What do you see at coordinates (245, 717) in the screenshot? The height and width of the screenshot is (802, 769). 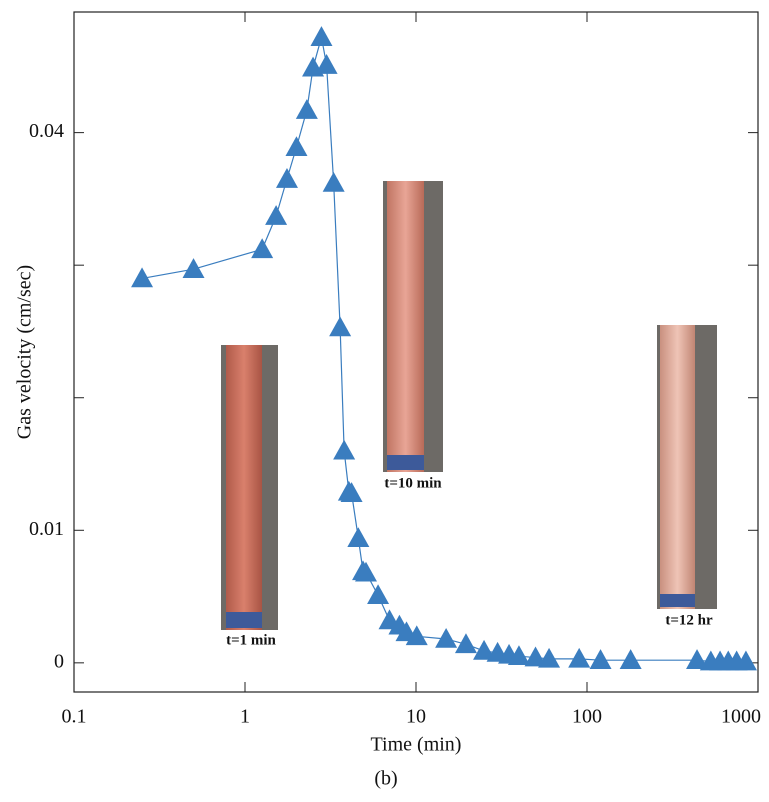 I see `x-tick-label: 1` at bounding box center [245, 717].